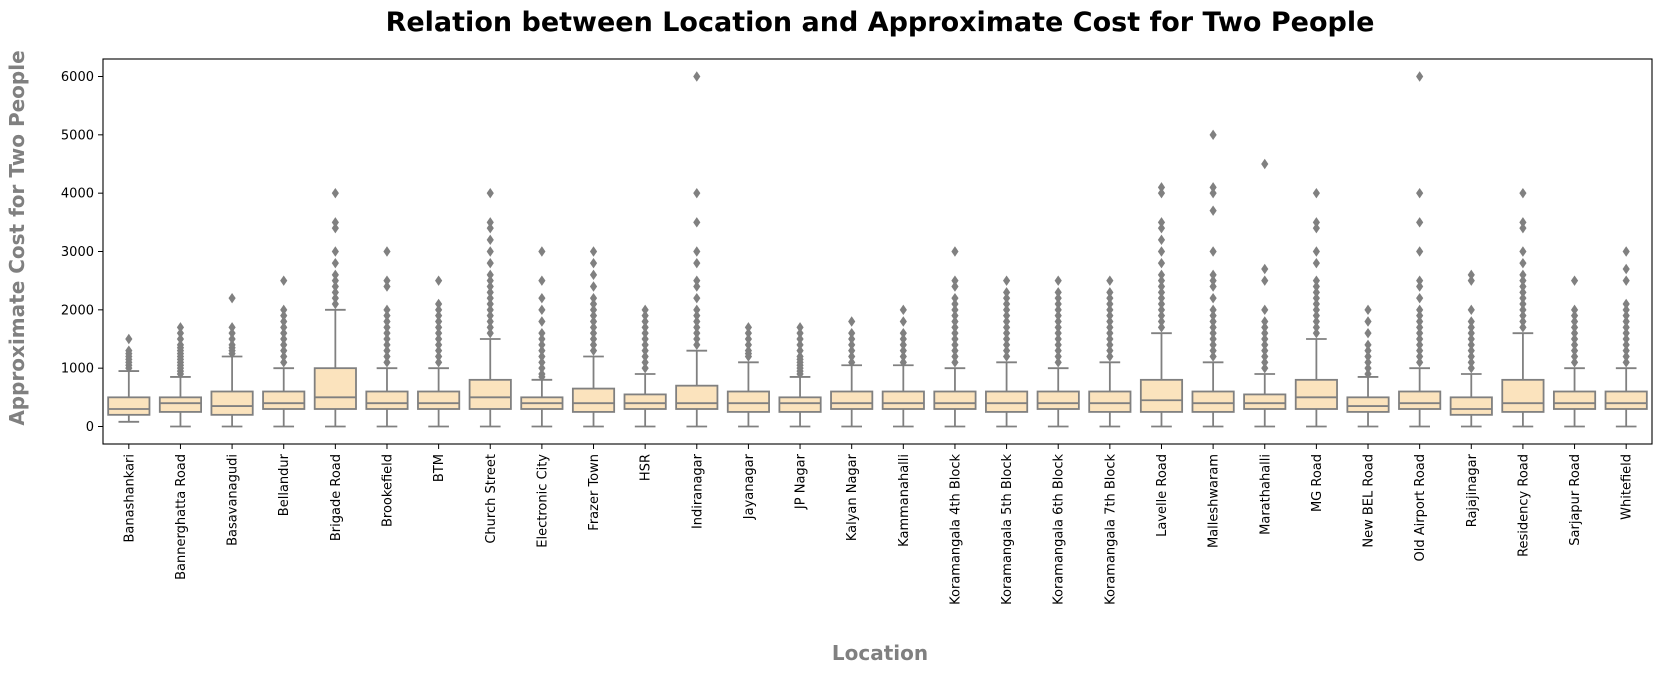  What do you see at coordinates (1523, 505) in the screenshot?
I see `x-tick-label: Residency Road` at bounding box center [1523, 505].